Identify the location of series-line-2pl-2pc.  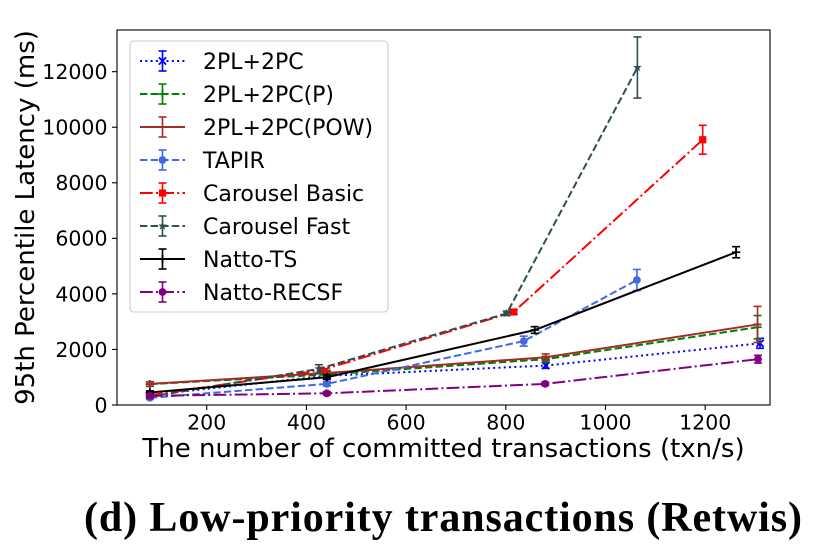
(455, 369).